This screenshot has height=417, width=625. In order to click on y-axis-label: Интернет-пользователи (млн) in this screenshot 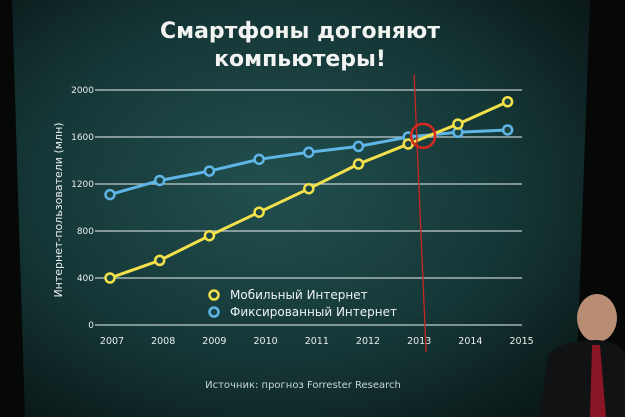, I will do `click(58, 209)`.